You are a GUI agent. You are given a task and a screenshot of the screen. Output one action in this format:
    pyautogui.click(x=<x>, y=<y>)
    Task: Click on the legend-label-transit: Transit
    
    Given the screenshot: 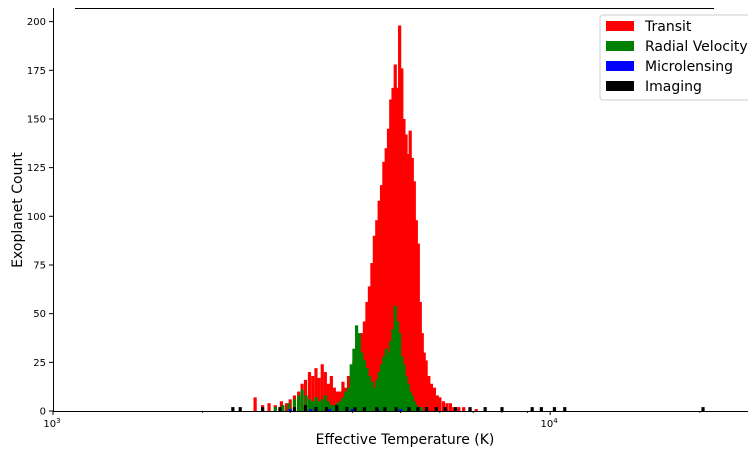 What is the action you would take?
    pyautogui.click(x=668, y=27)
    